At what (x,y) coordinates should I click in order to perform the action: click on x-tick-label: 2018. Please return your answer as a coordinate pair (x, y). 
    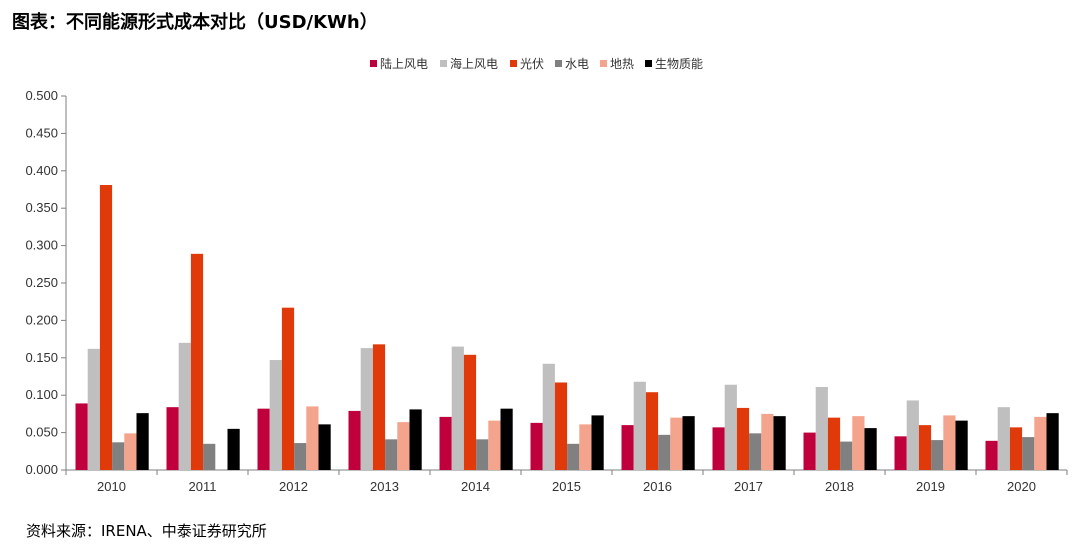
    Looking at the image, I should click on (839, 486).